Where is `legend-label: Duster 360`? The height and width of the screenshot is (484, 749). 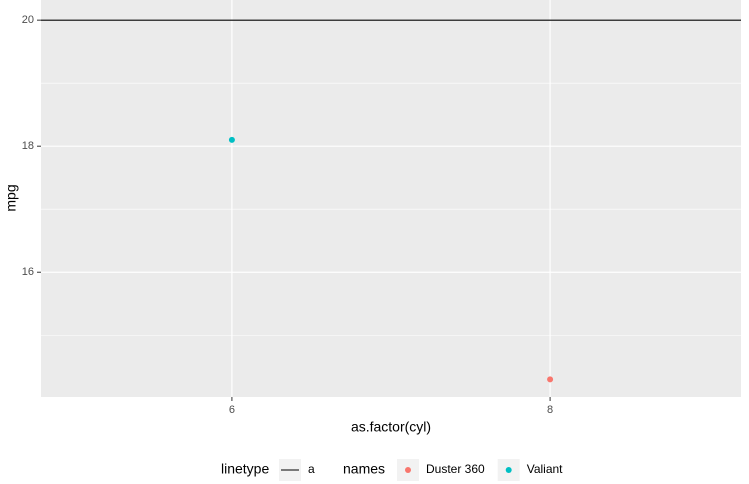 legend-label: Duster 360 is located at coordinates (455, 469).